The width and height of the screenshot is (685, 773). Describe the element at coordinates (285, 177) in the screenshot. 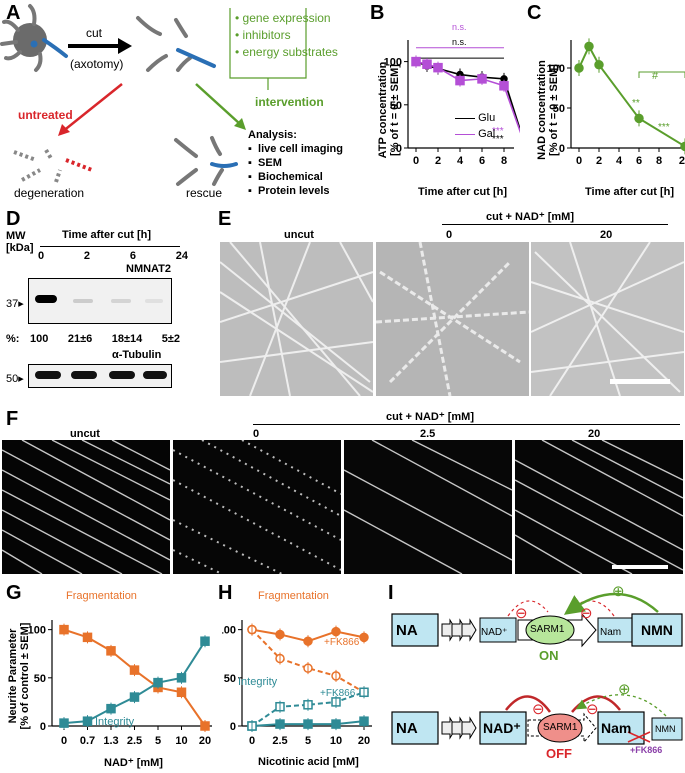

I see `analysis-item: ▪ Biochemical` at that location.